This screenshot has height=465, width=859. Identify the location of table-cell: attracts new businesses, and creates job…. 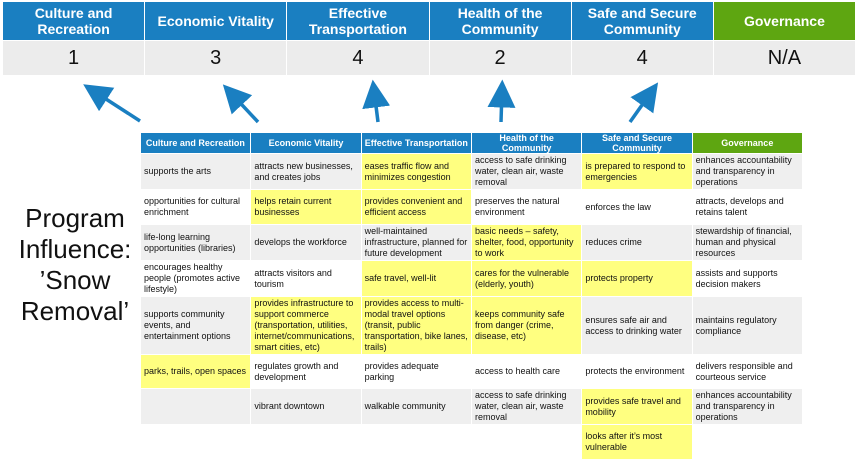
(306, 171).